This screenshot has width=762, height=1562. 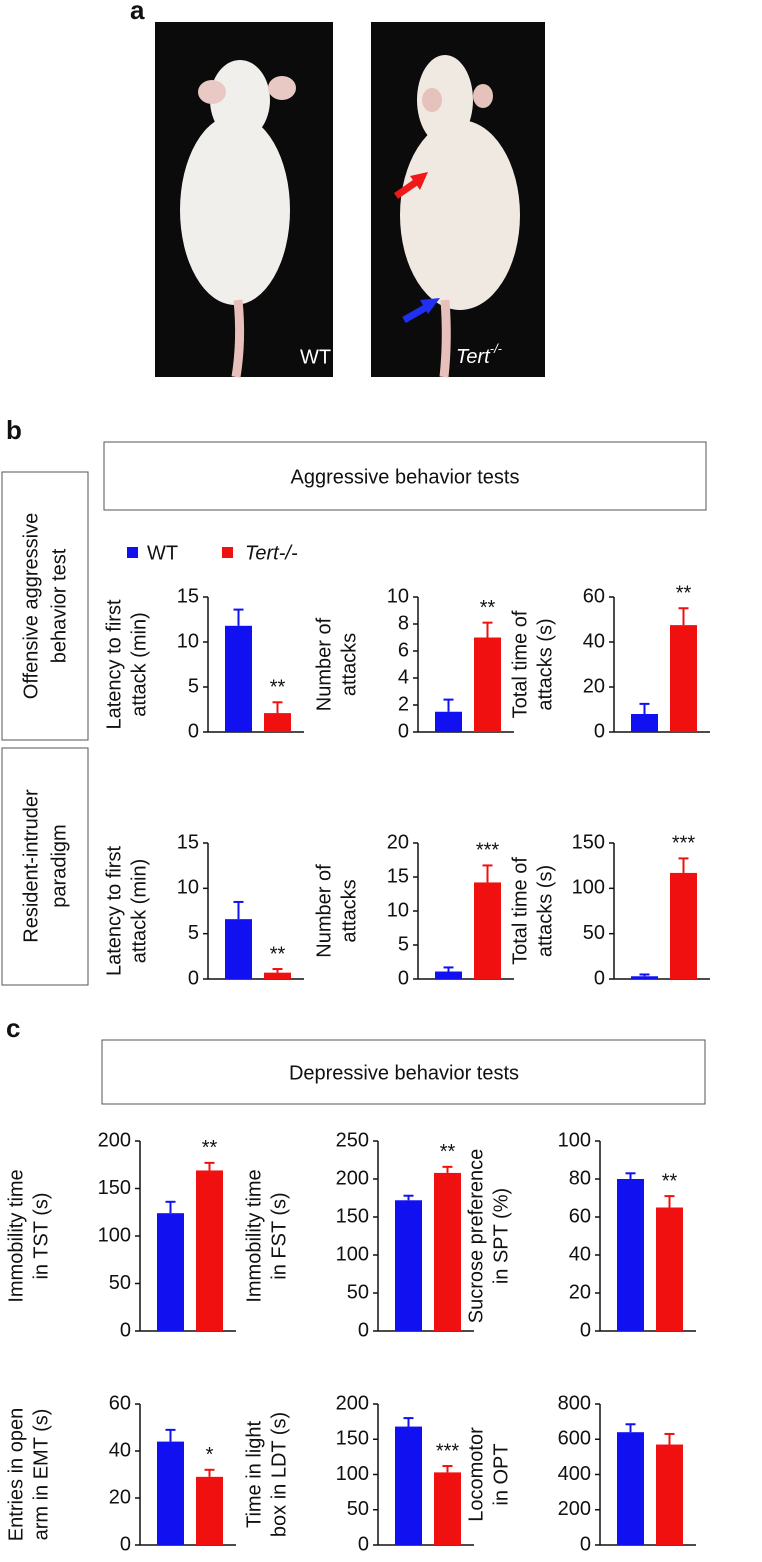 What do you see at coordinates (403, 650) in the screenshot?
I see `y-tick-label: 6` at bounding box center [403, 650].